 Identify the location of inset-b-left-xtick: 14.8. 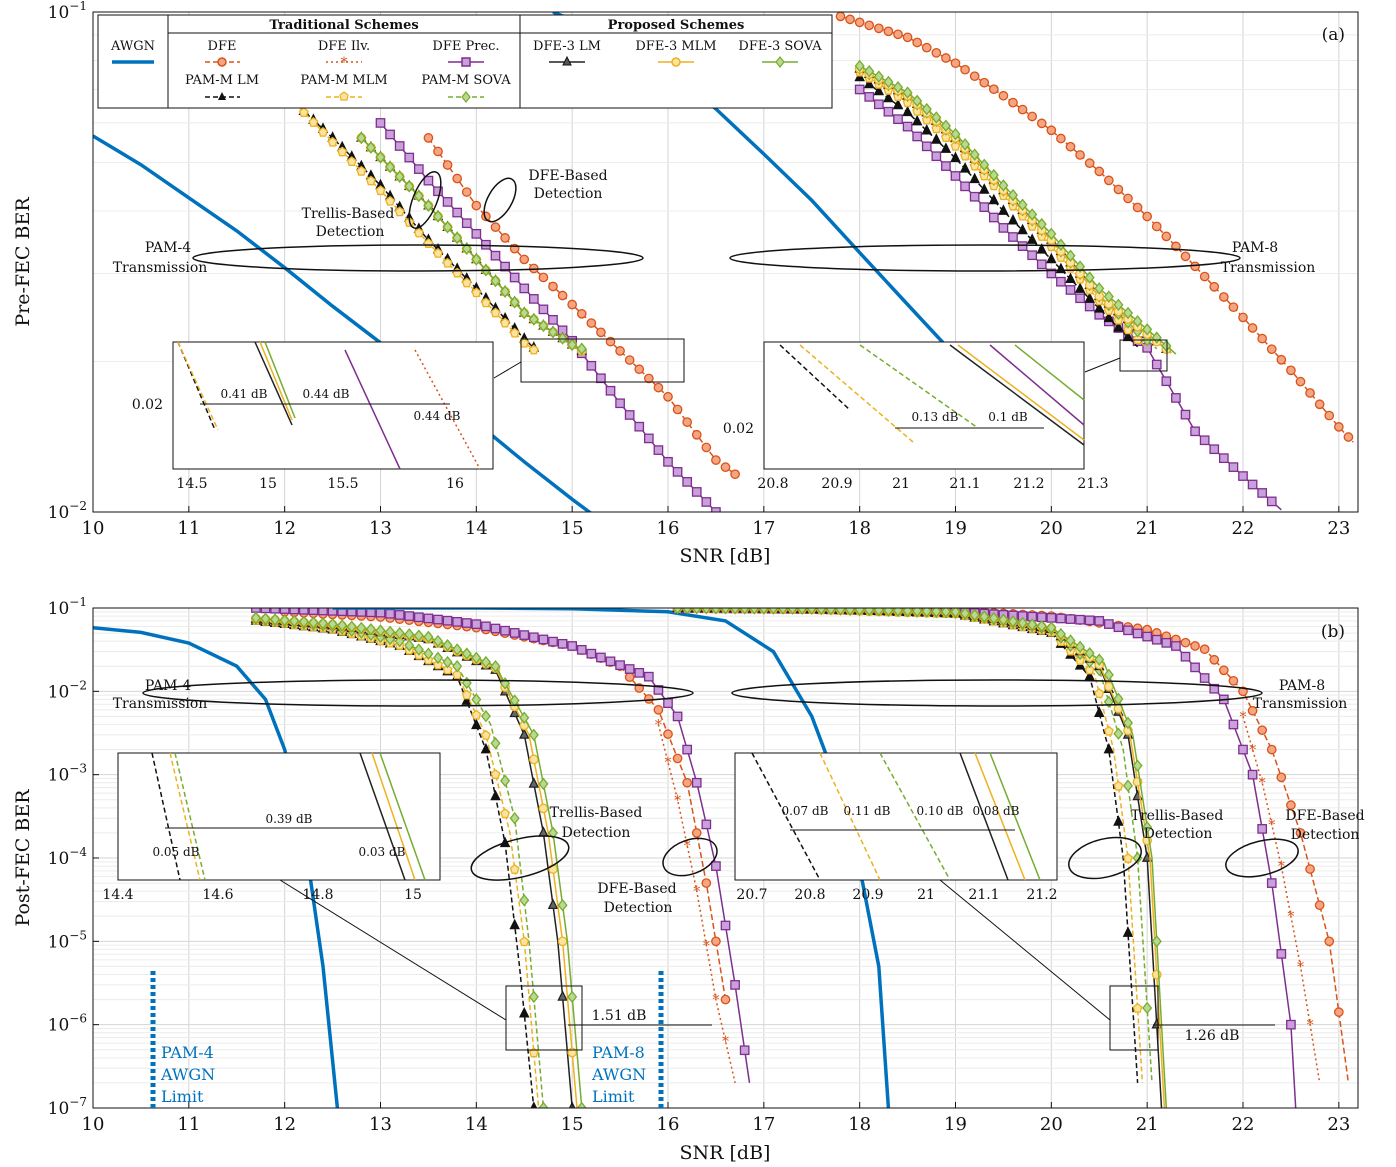
(317, 895).